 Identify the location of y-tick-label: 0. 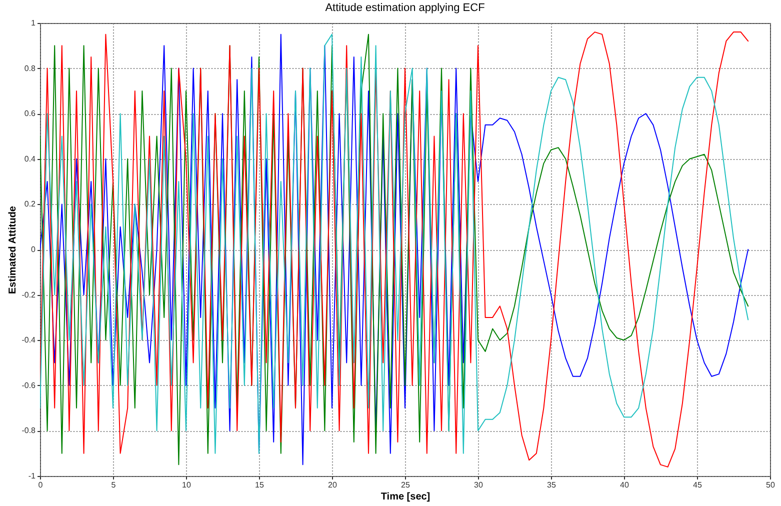
(33, 249).